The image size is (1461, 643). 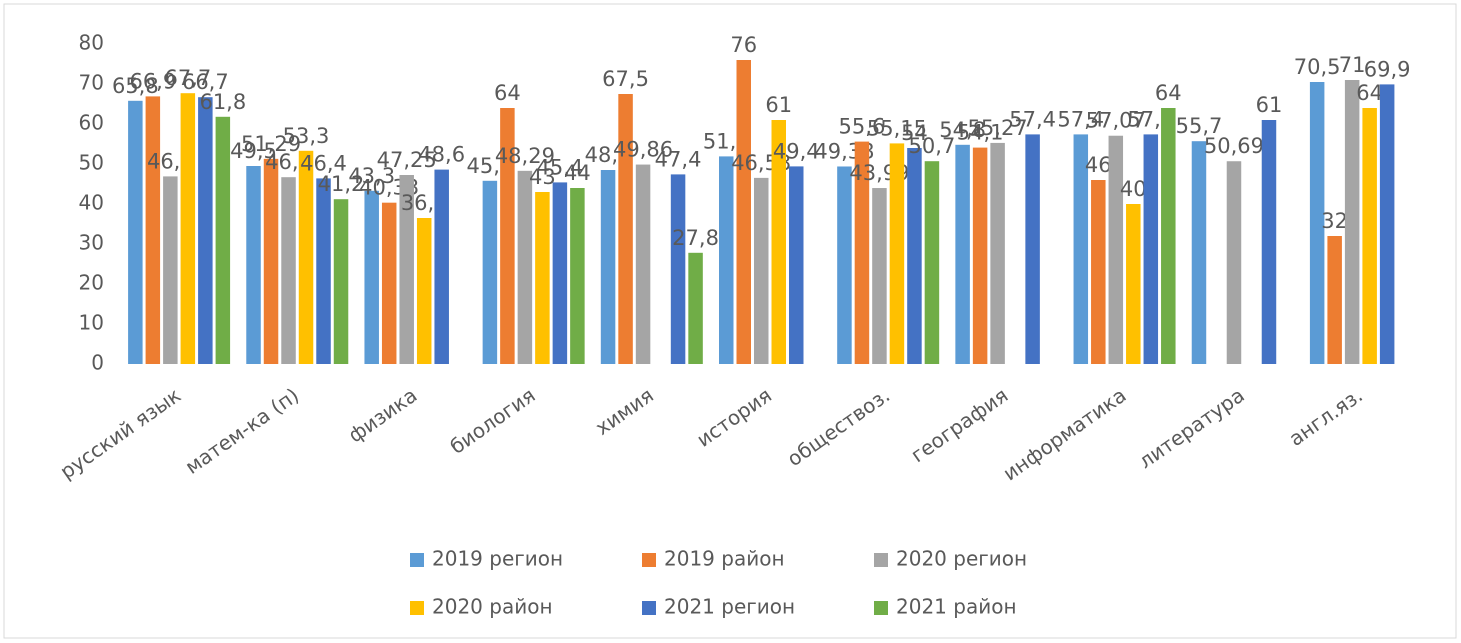 I want to click on data-label: 27,8, so click(x=695, y=238).